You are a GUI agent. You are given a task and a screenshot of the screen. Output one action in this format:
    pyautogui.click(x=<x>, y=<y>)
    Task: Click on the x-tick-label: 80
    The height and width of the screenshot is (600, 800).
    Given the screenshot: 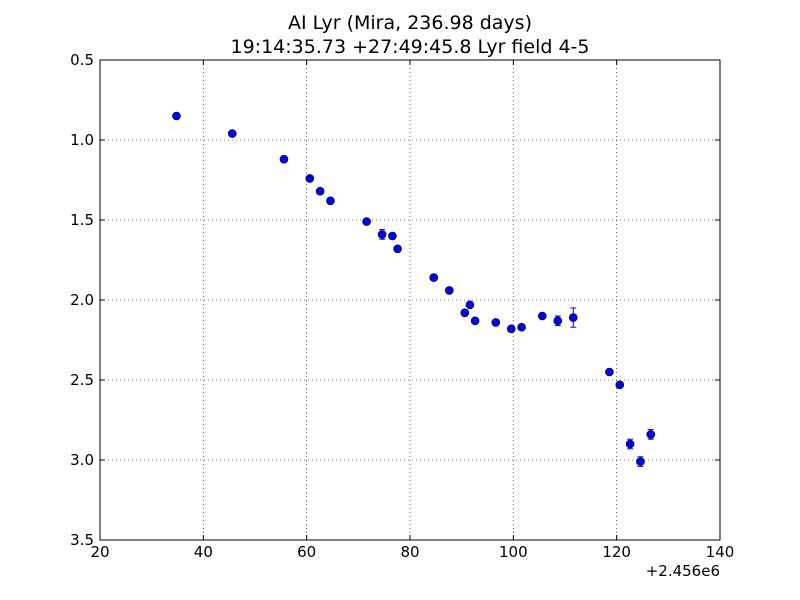 What is the action you would take?
    pyautogui.click(x=409, y=552)
    